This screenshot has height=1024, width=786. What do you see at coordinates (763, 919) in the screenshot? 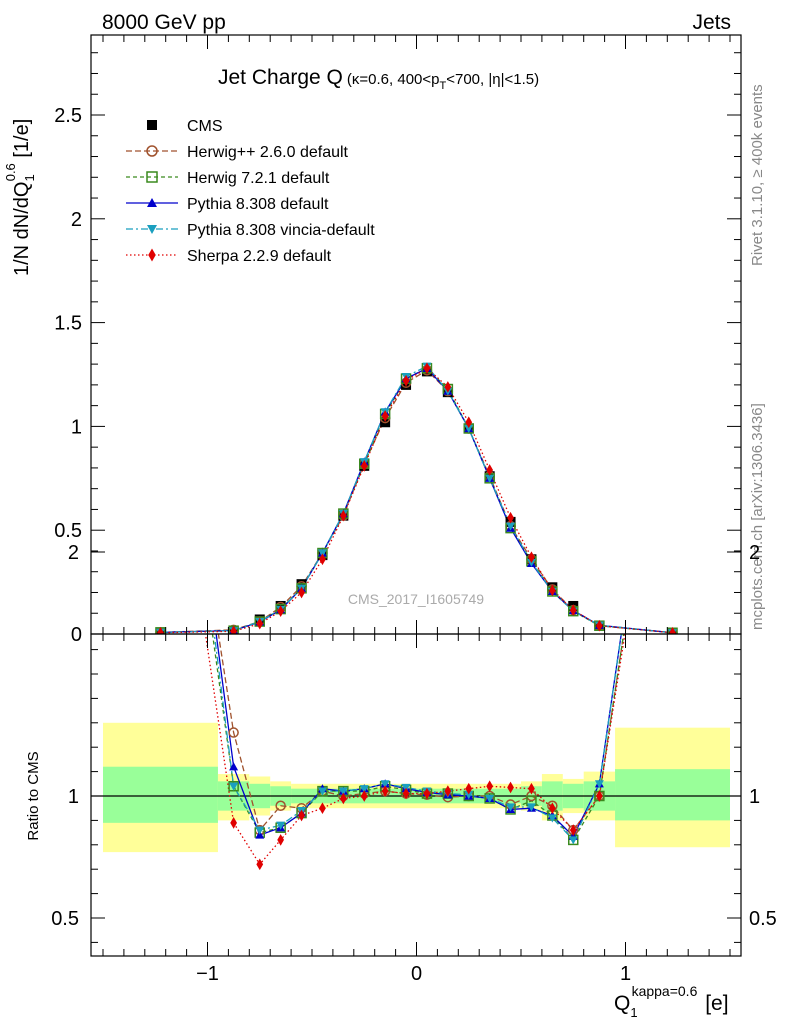
I see `ratio-ytick-label-right-0: 0.5` at bounding box center [763, 919].